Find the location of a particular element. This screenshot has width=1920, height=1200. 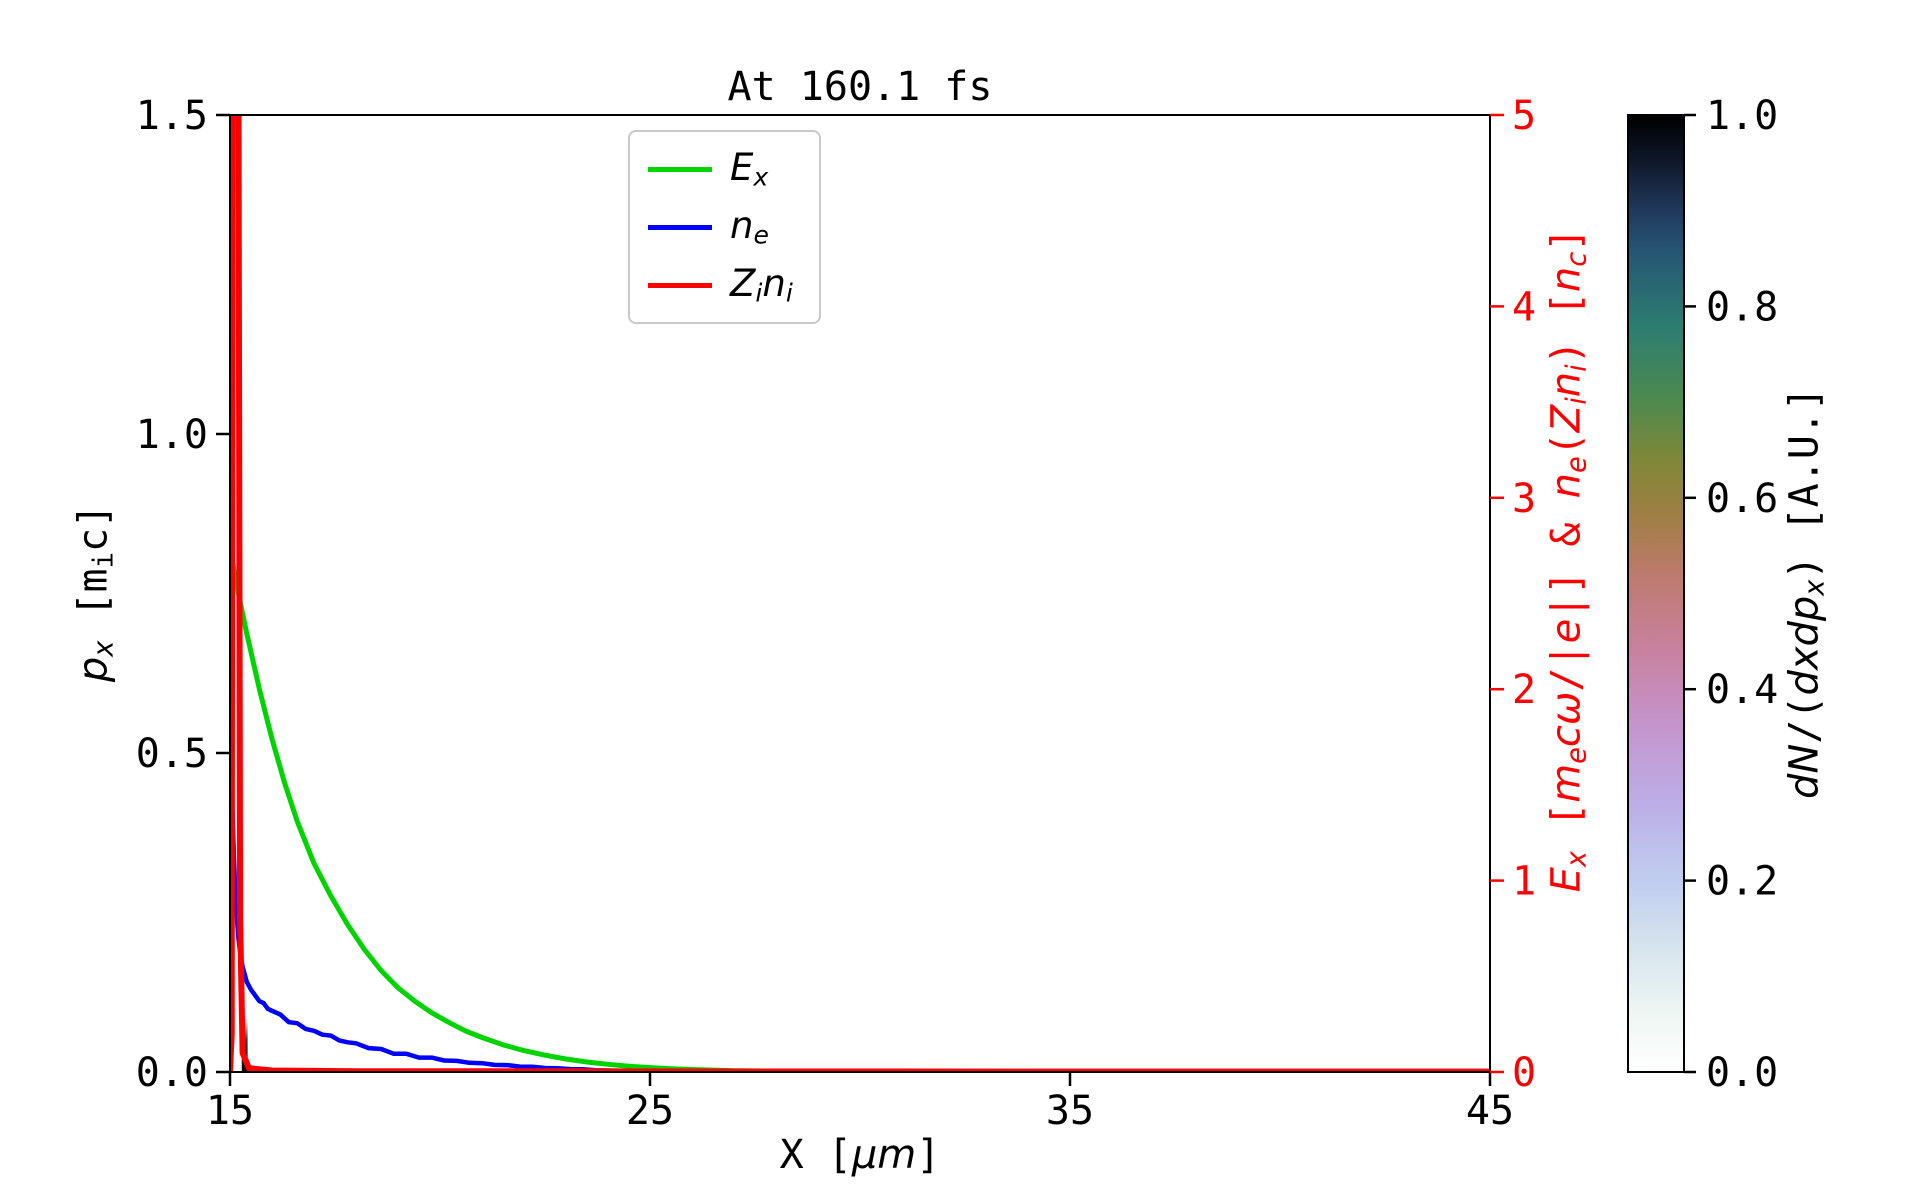

x-tick-label: 35 is located at coordinates (1070, 1111).